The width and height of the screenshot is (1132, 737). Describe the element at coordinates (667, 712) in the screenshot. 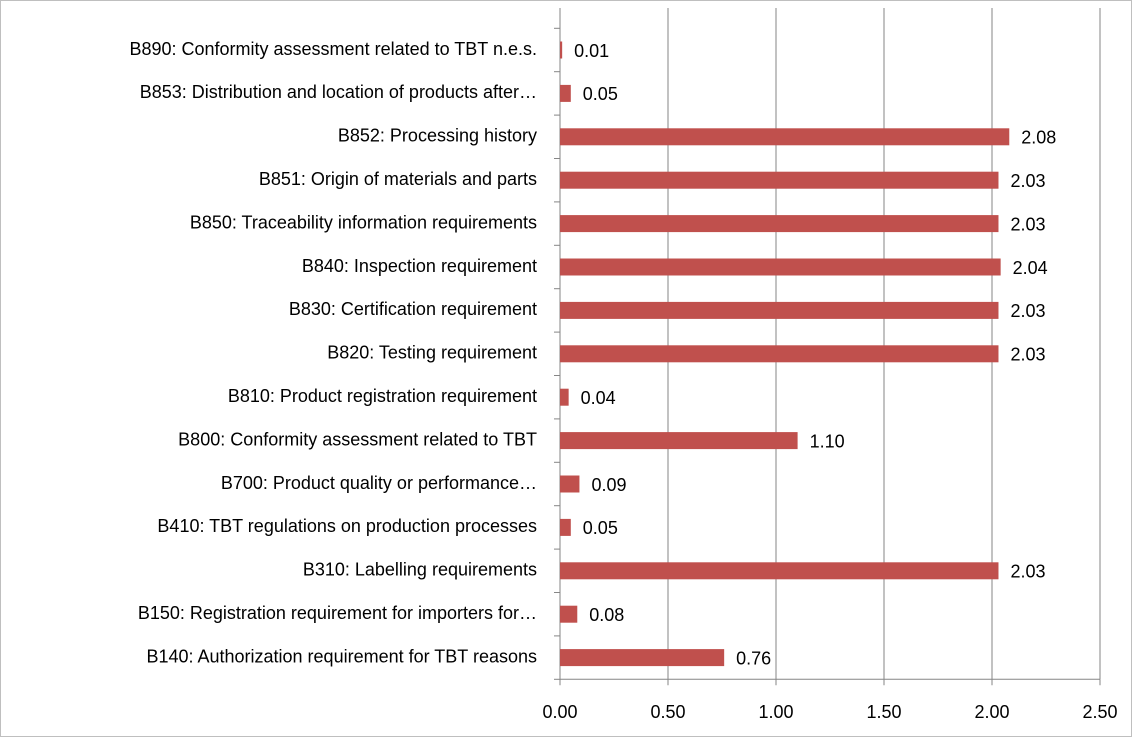

I see `x-tick-label: 0.50` at that location.